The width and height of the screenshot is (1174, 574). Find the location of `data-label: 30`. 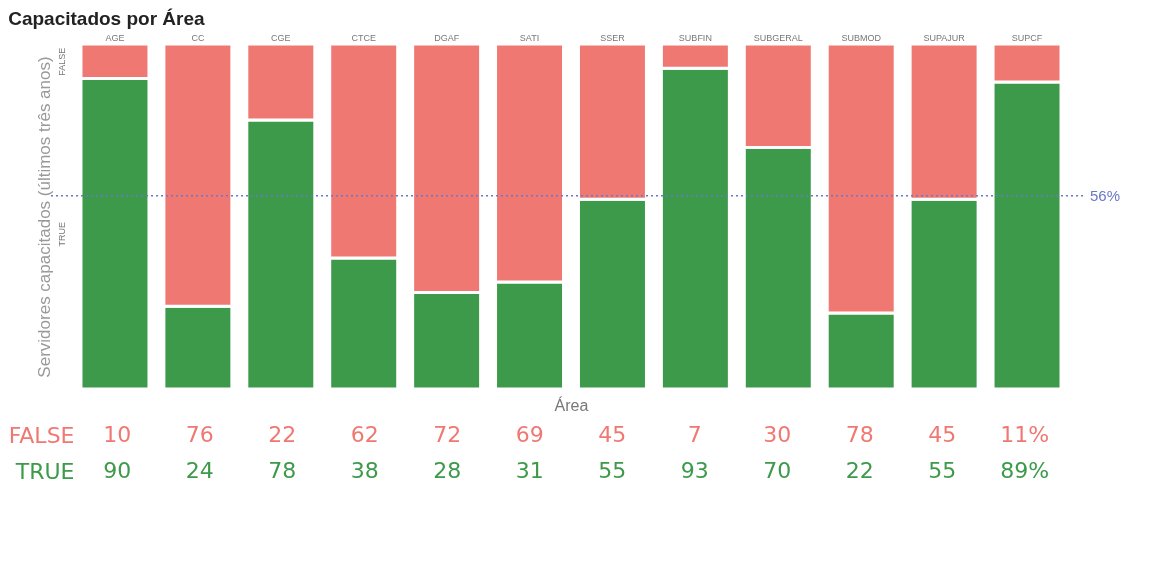

data-label: 30 is located at coordinates (777, 434).